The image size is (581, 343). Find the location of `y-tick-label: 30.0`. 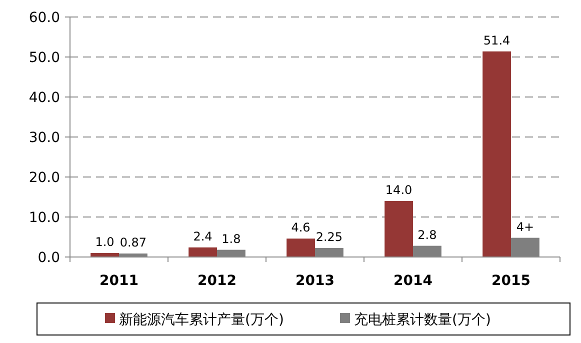

y-tick-label: 30.0 is located at coordinates (44, 138).